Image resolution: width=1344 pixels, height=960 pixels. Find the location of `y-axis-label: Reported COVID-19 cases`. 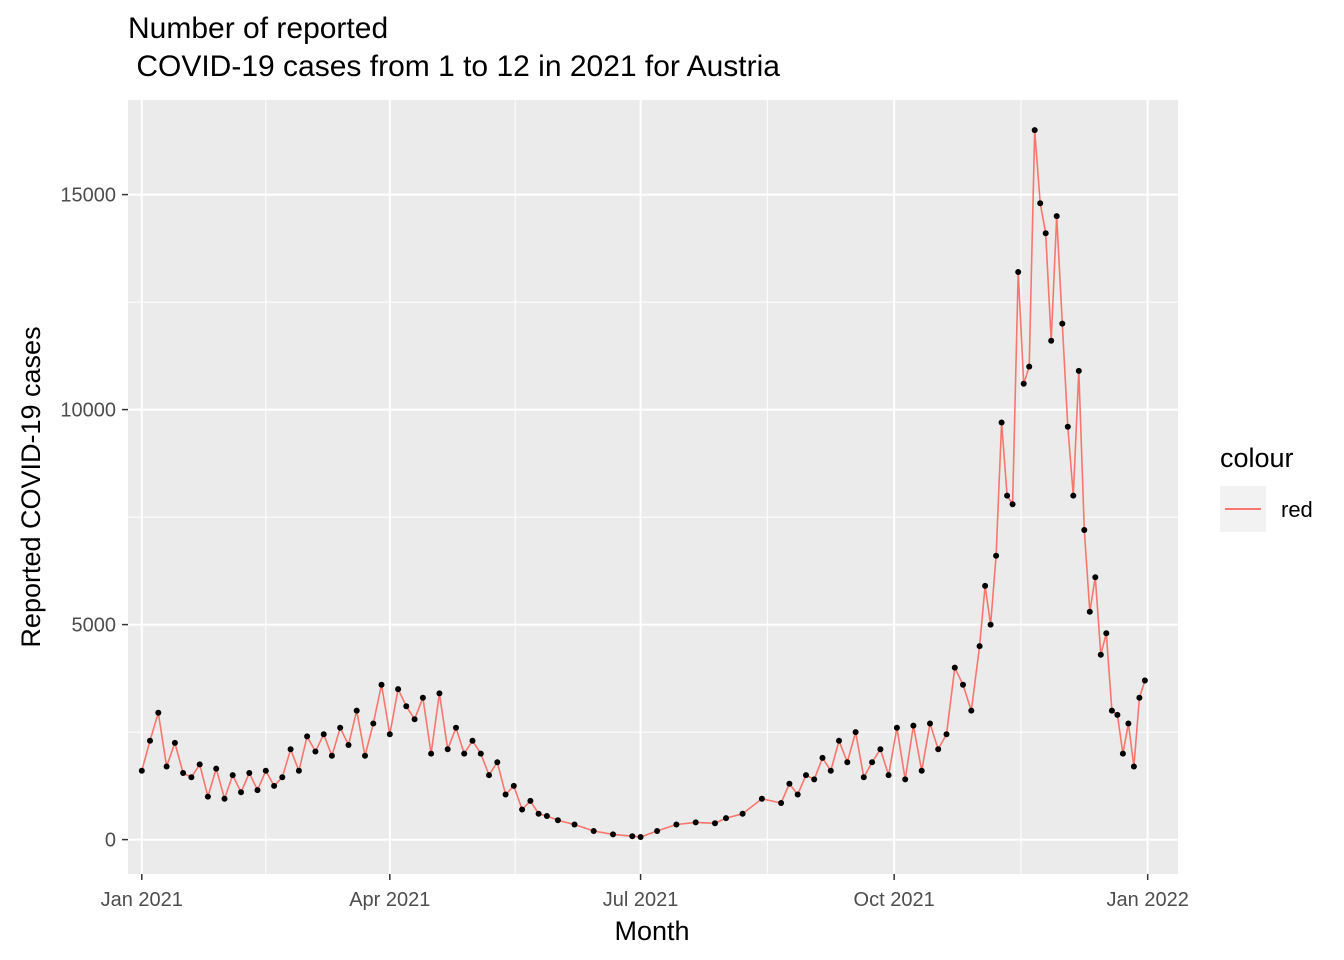

y-axis-label: Reported COVID-19 cases is located at coordinates (31, 486).